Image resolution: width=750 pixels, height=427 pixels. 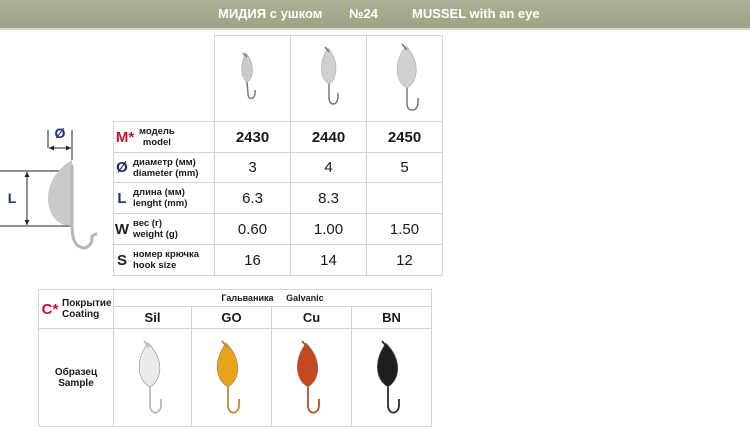 I want to click on header-divider, so click(x=375, y=29).